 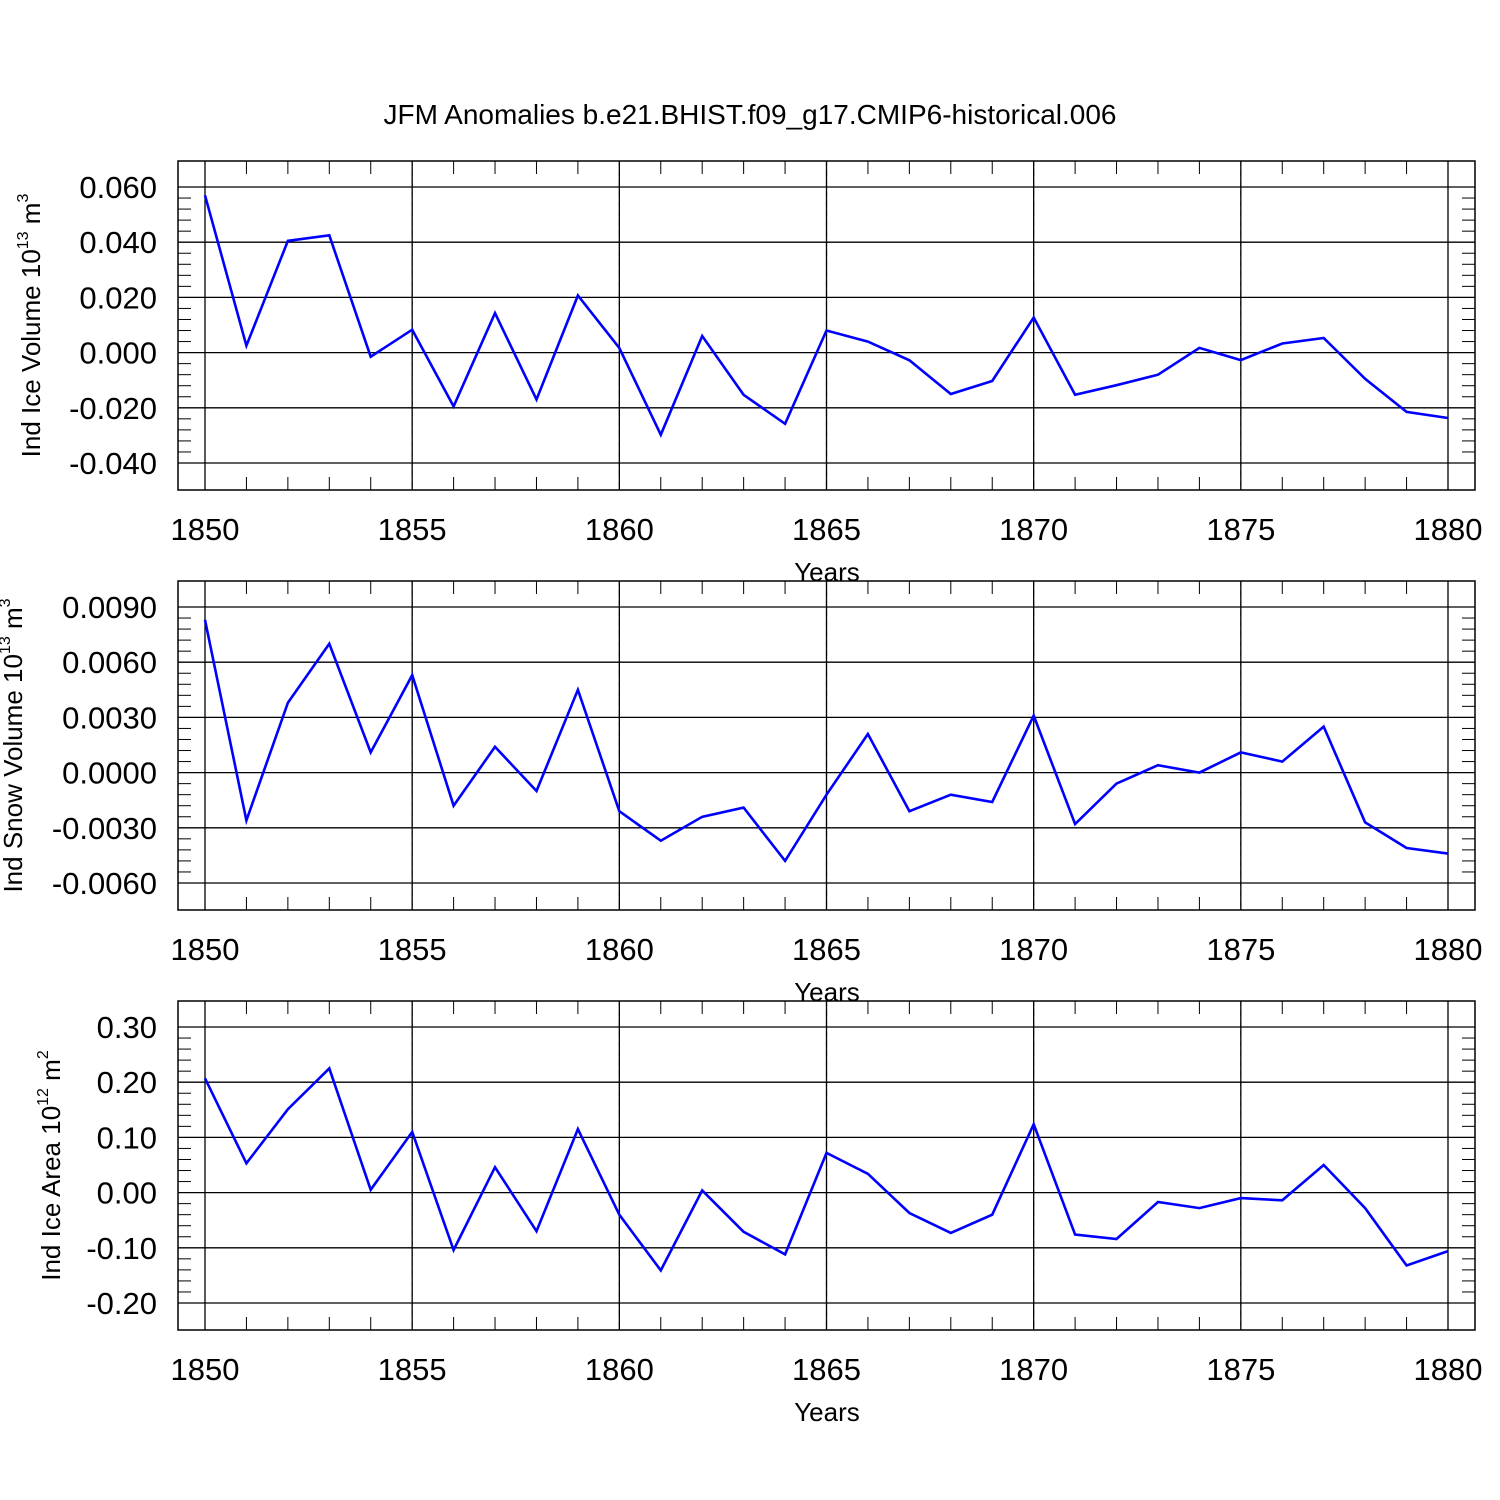 What do you see at coordinates (43, 1054) in the screenshot?
I see `y-axis-title-unit-exponent: 2` at bounding box center [43, 1054].